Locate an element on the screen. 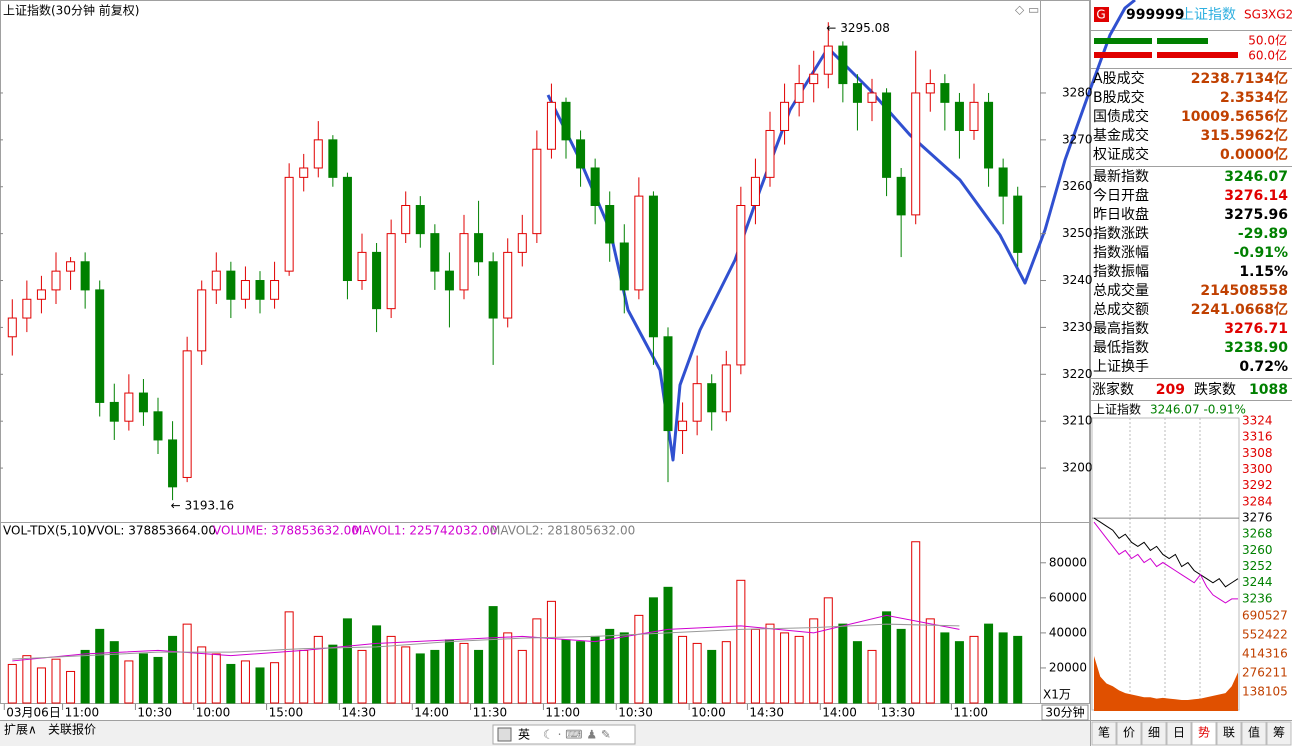 Image resolution: width=1292 pixels, height=746 pixels. tab: 关联报价 is located at coordinates (72, 729).